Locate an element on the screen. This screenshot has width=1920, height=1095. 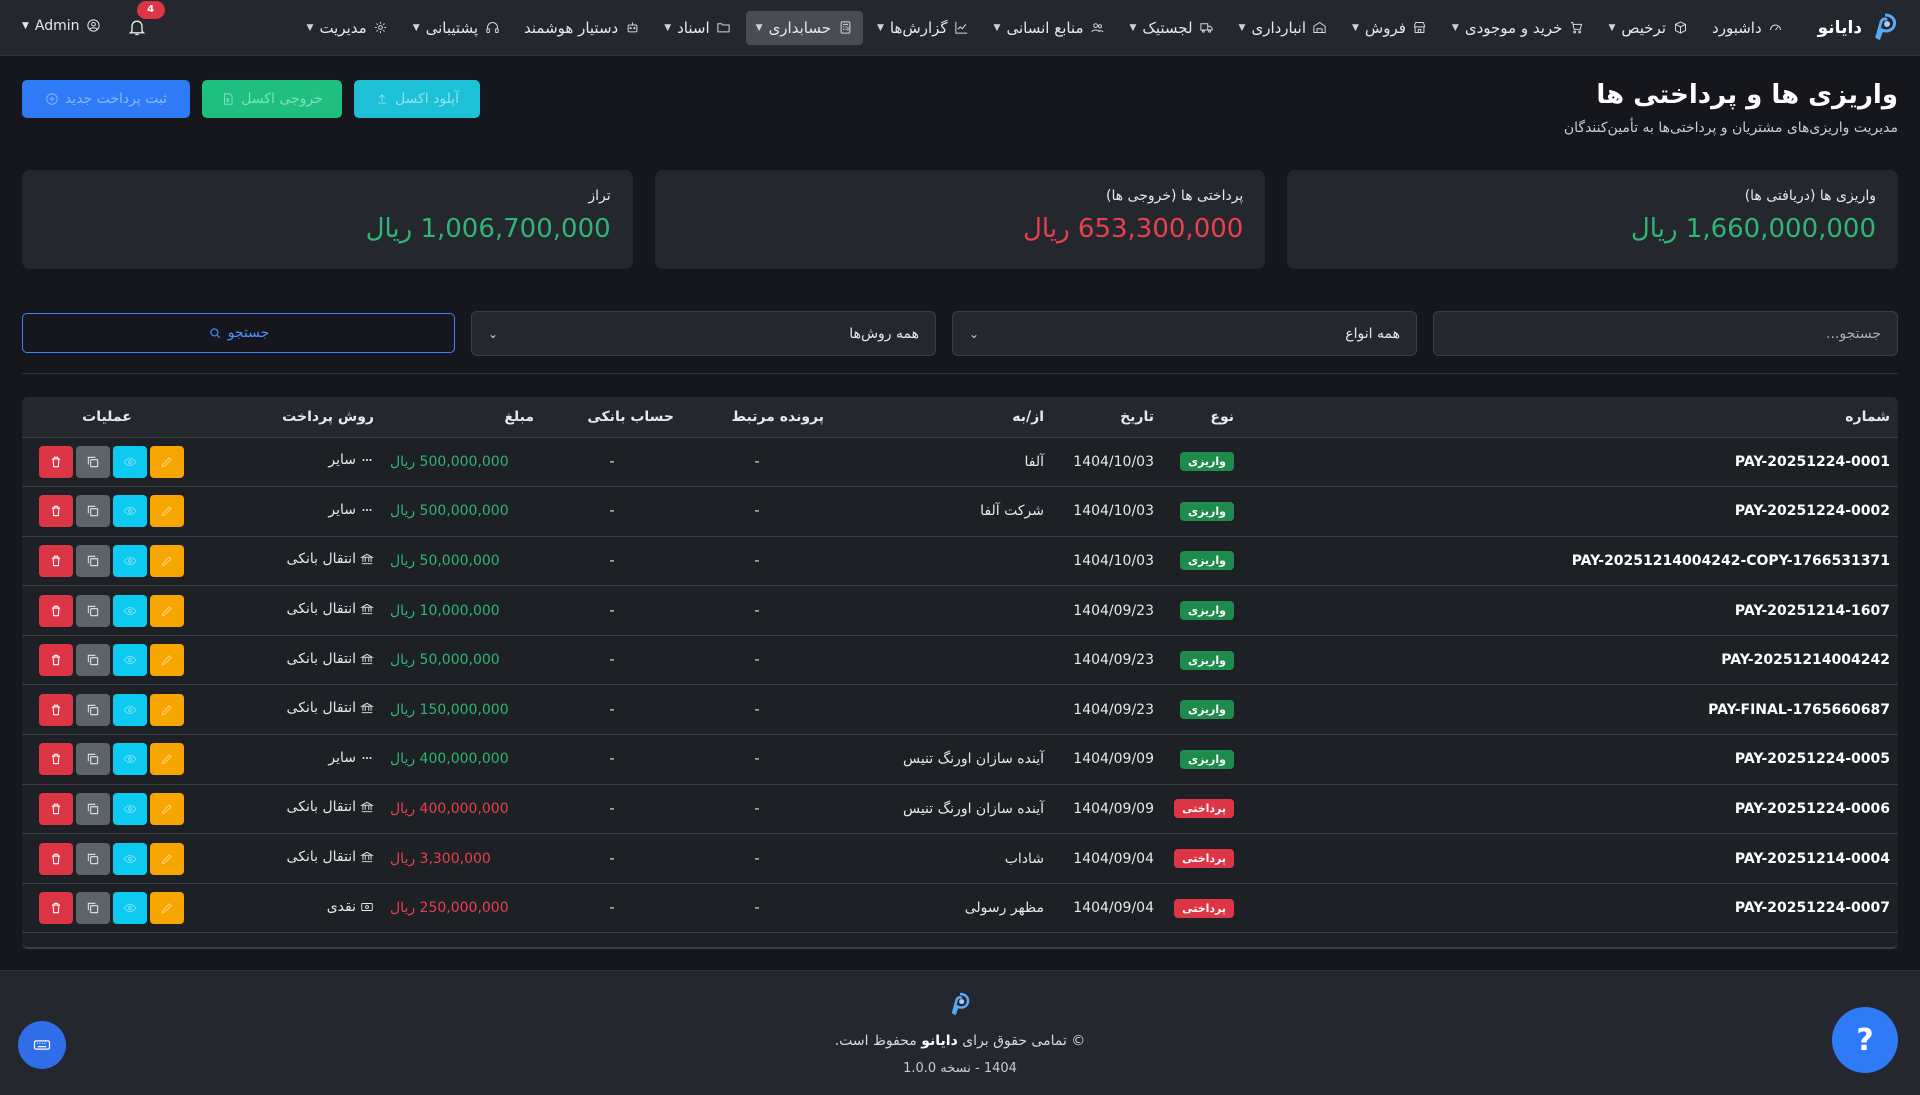
brand: دایانو is located at coordinates (1858, 28).